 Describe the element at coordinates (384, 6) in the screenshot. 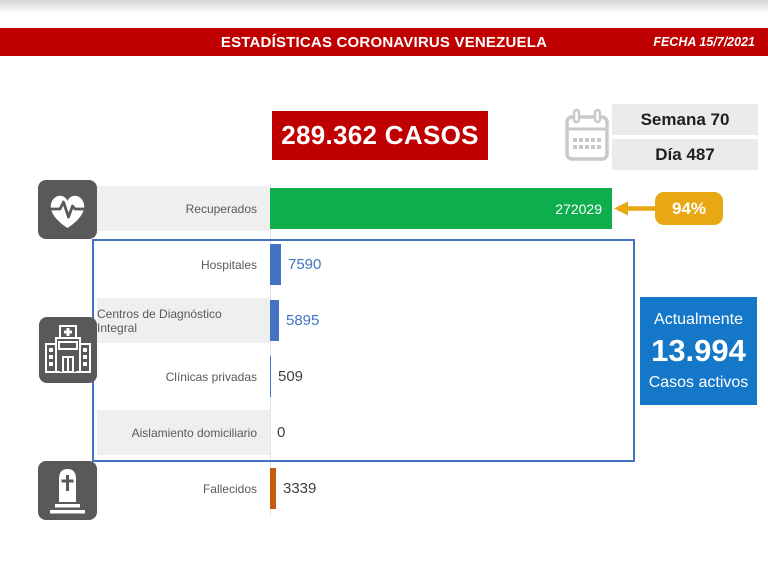

I see `slide-top-edge` at that location.